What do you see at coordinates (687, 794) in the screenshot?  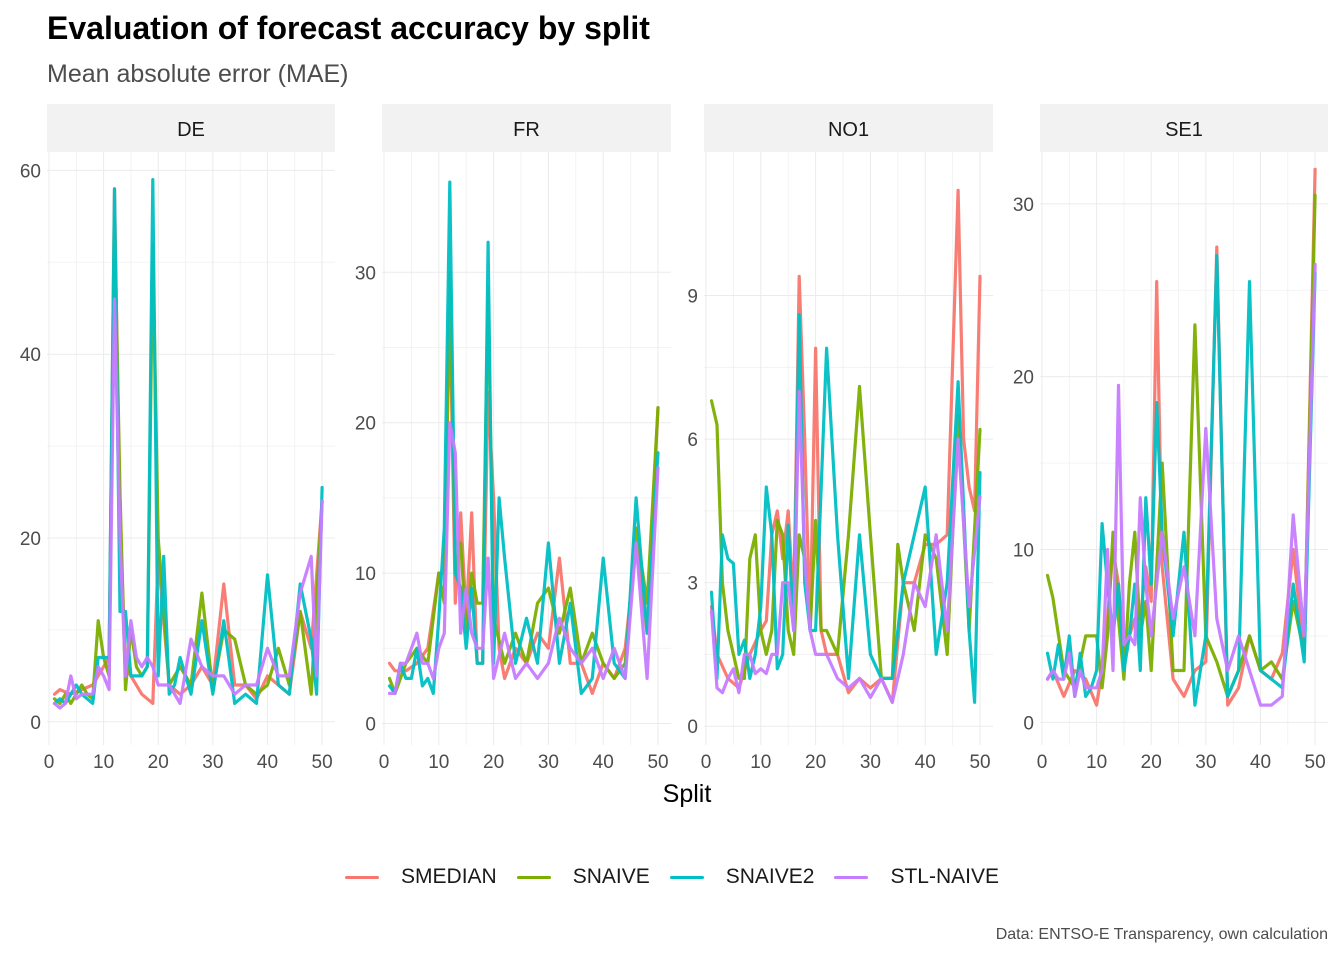 I see `x-axis-title: Split` at bounding box center [687, 794].